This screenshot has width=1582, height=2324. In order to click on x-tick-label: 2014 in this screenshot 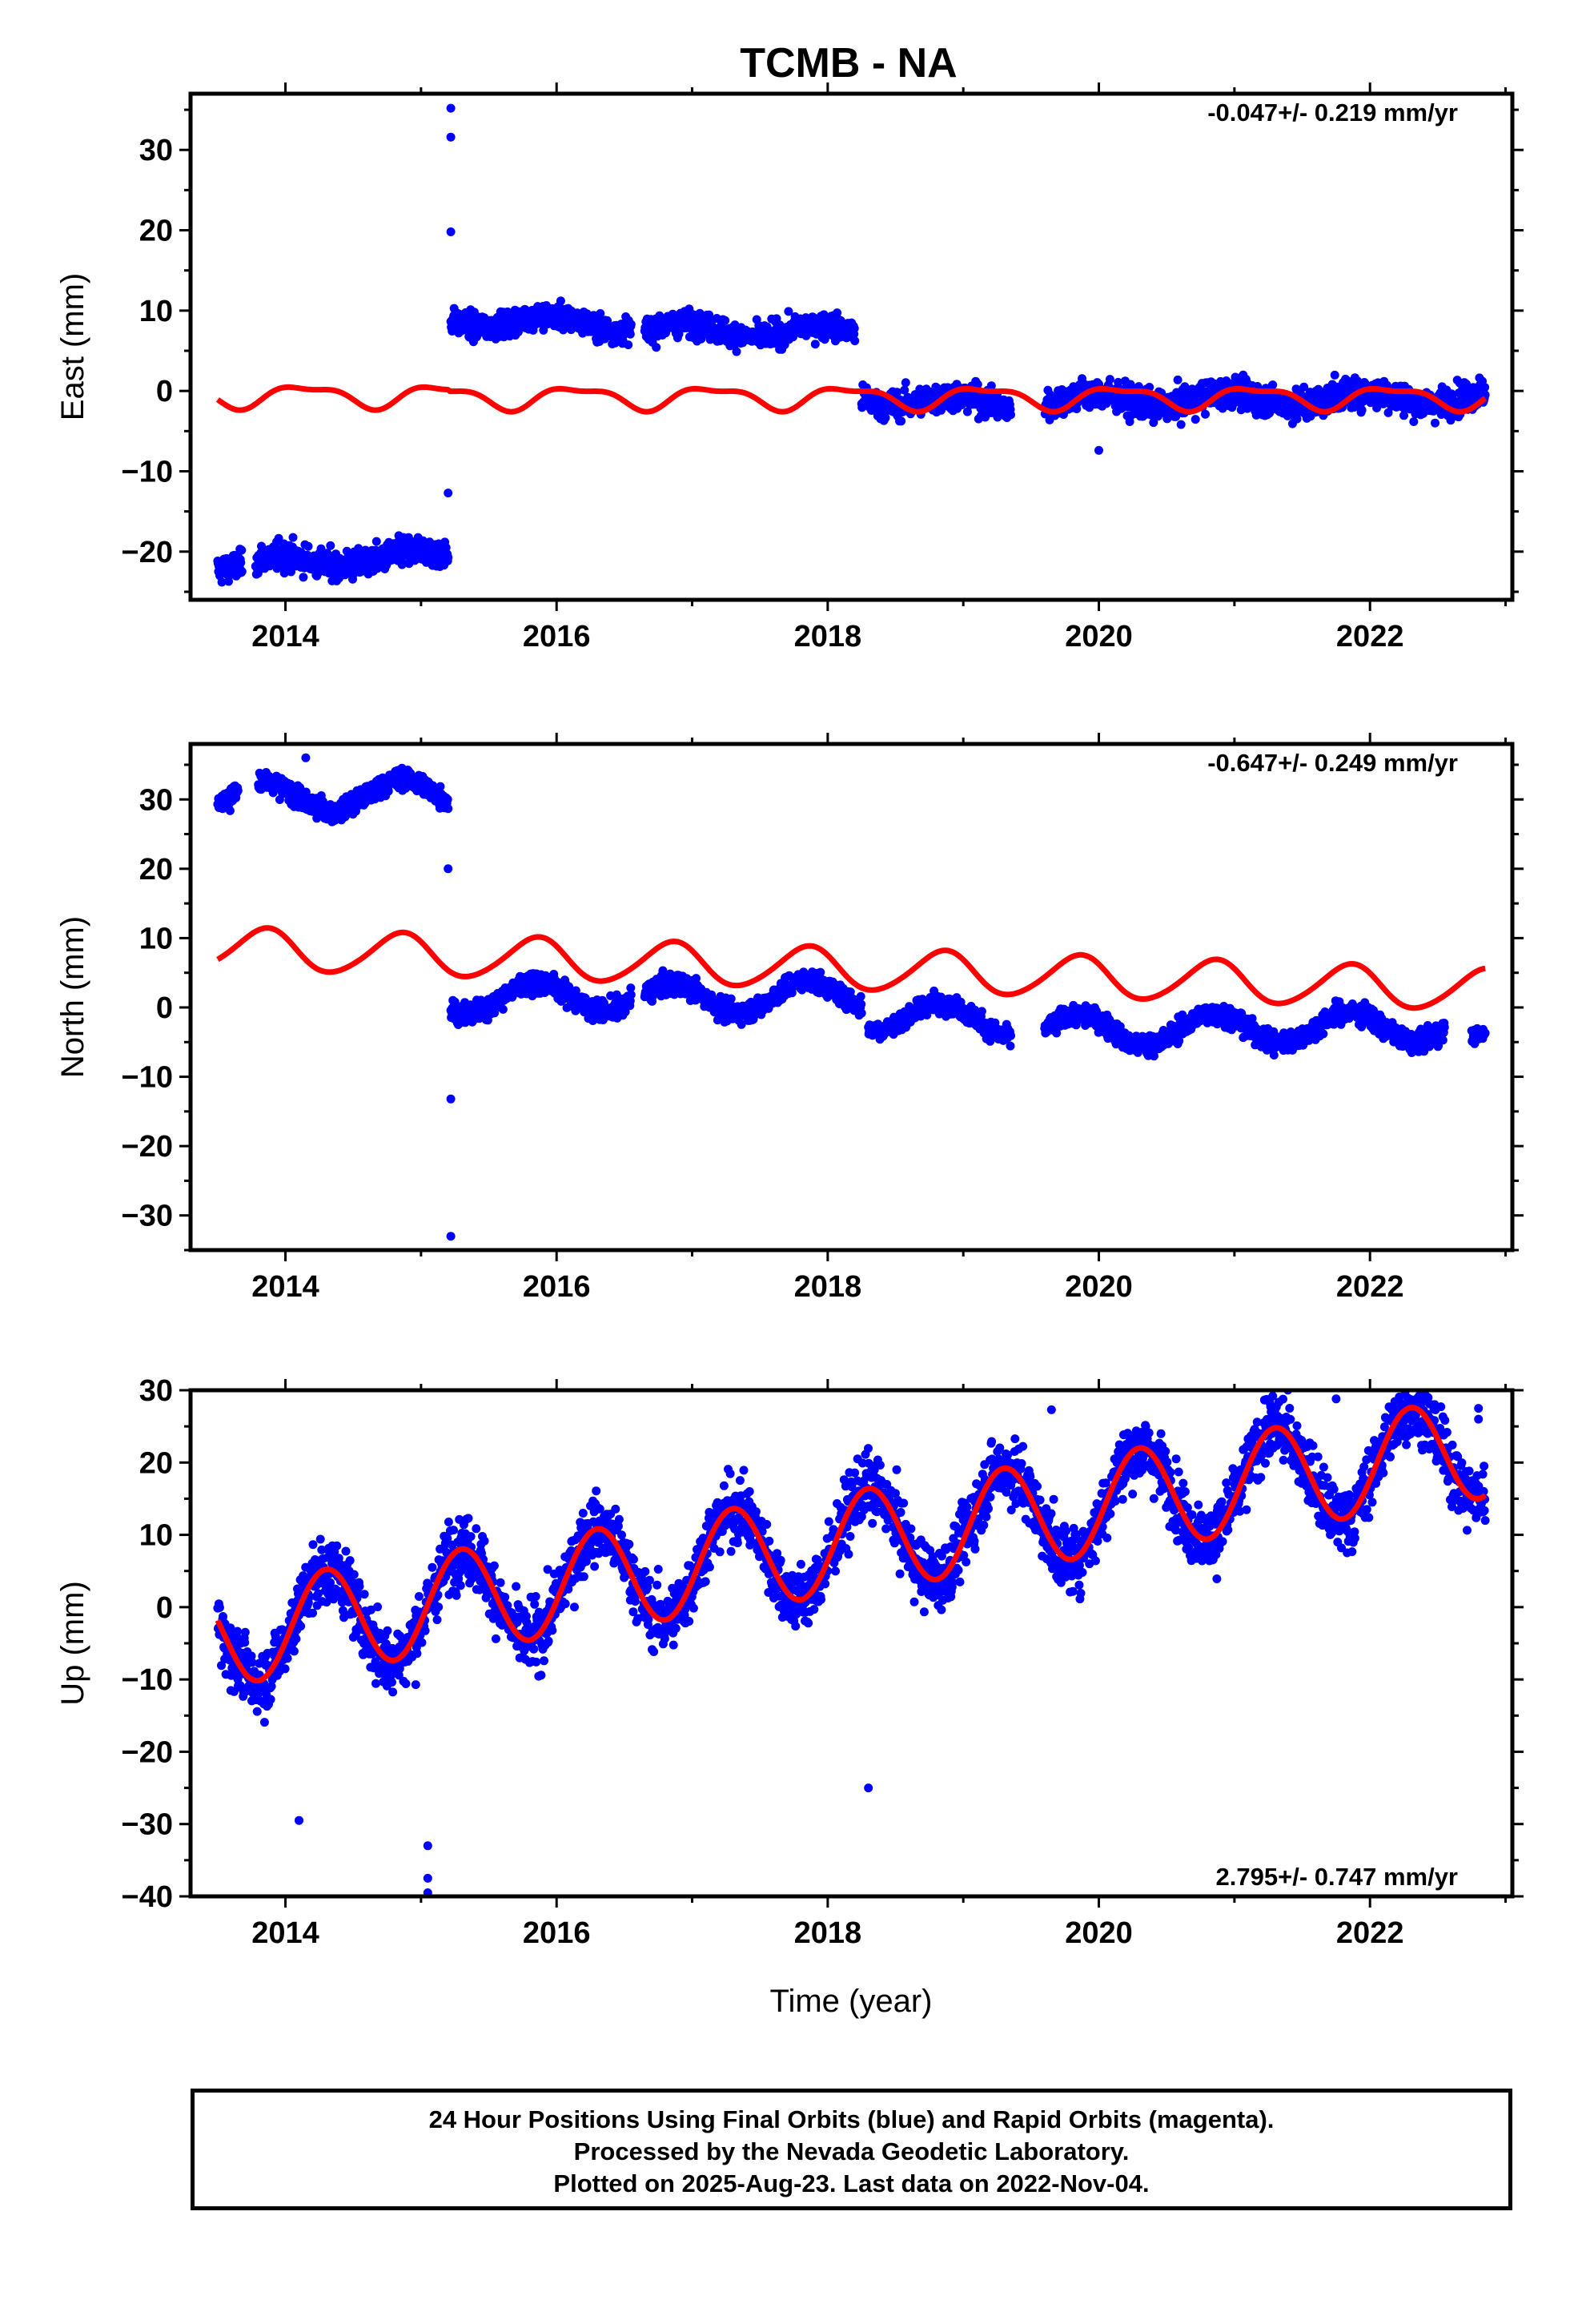, I will do `click(285, 636)`.